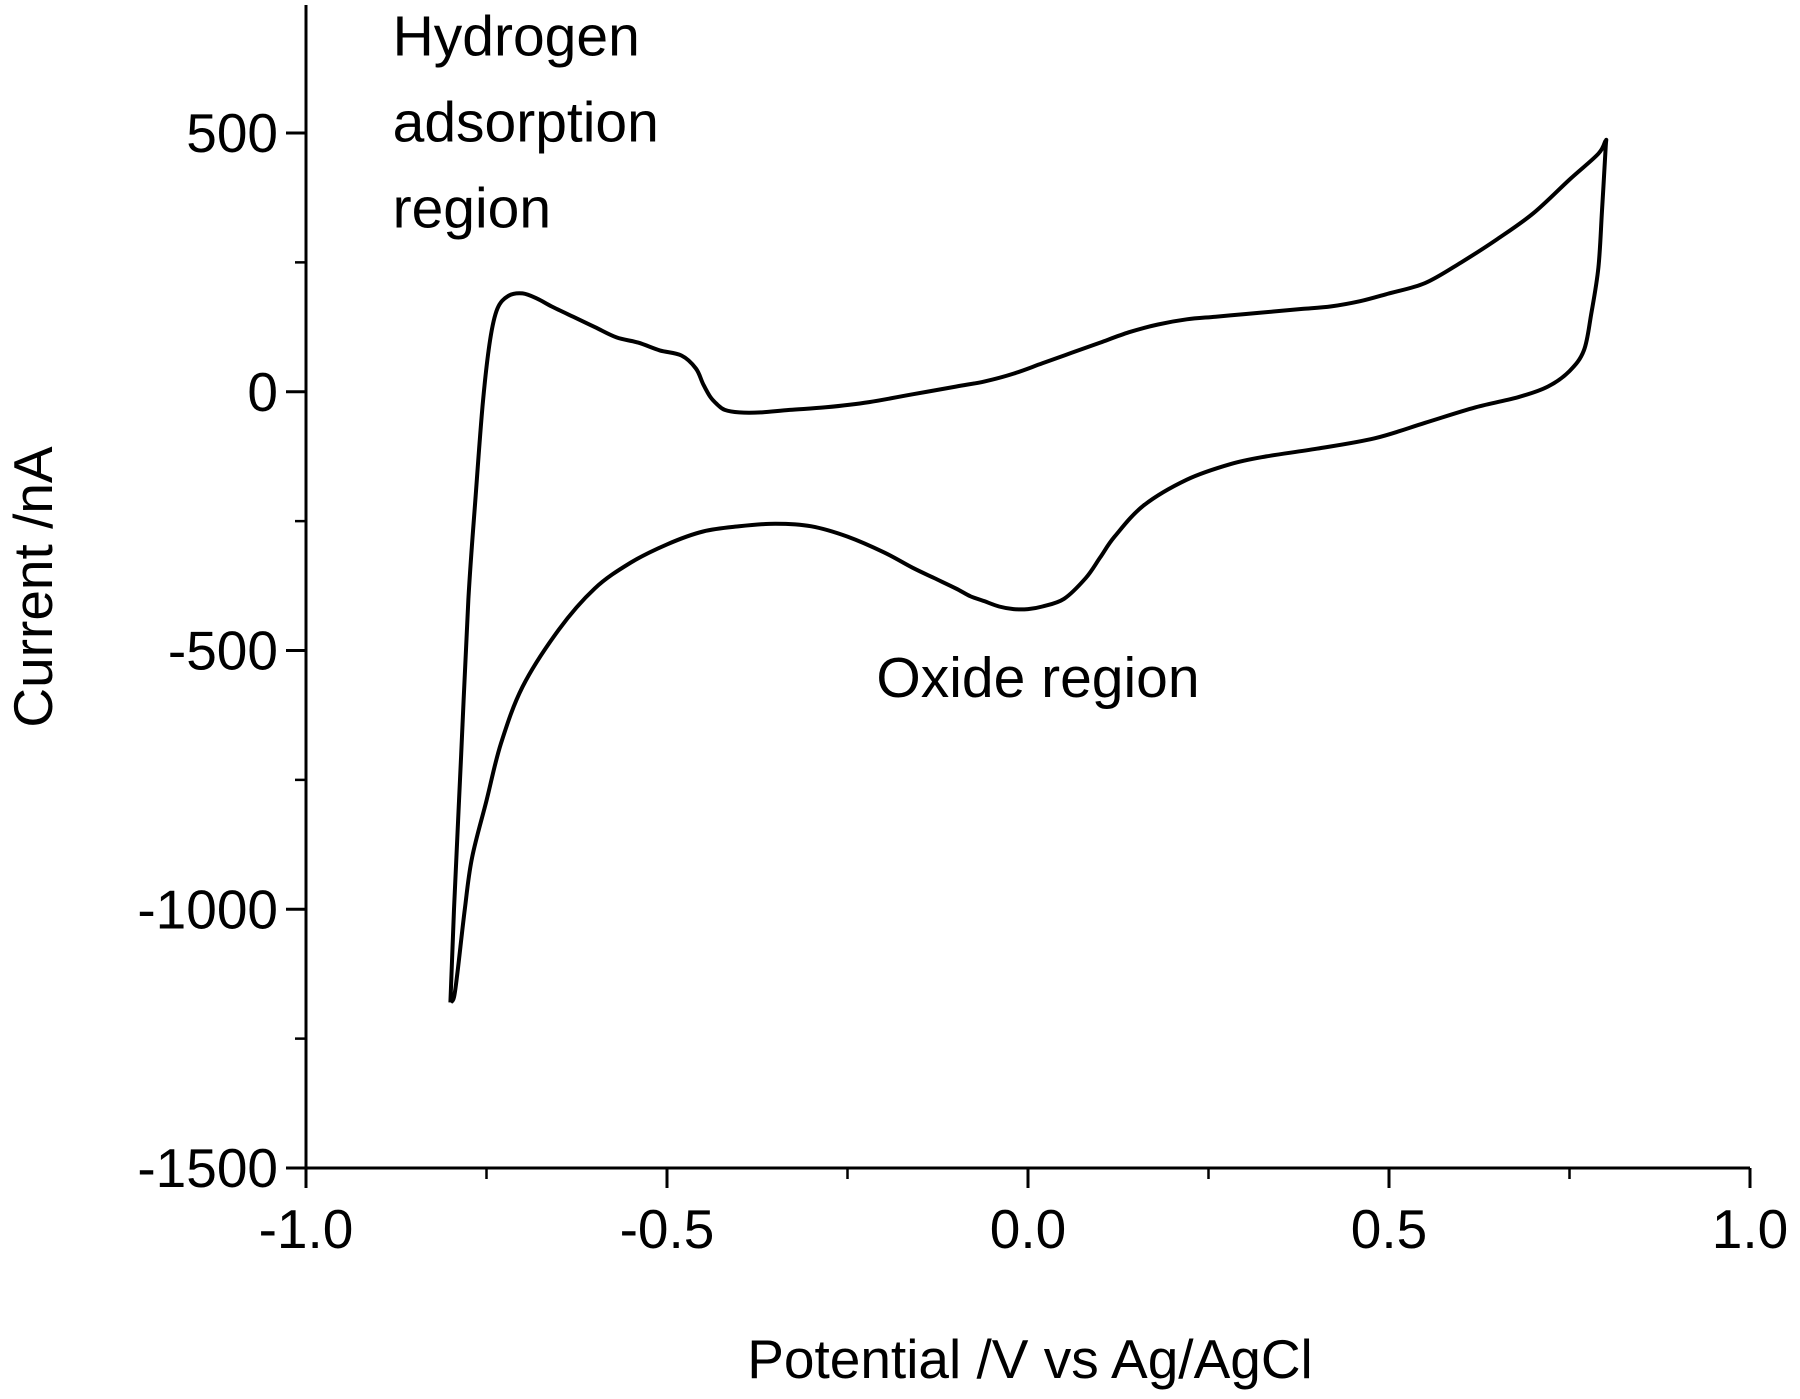 This screenshot has height=1399, width=1800. What do you see at coordinates (1030, 1359) in the screenshot?
I see `x-axis-label: Potential /V vs Ag/AgCl` at bounding box center [1030, 1359].